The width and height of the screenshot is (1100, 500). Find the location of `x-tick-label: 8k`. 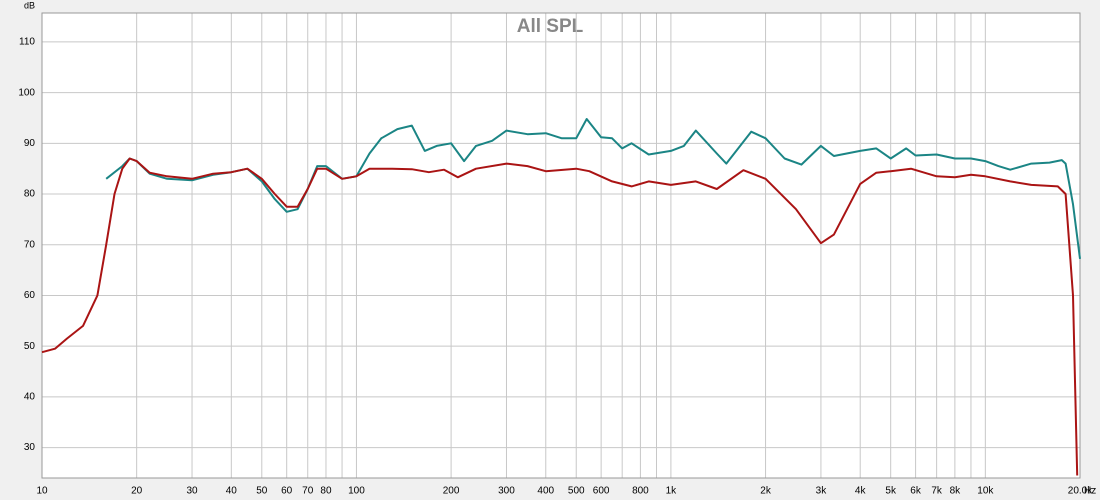

x-tick-label: 8k is located at coordinates (956, 491).